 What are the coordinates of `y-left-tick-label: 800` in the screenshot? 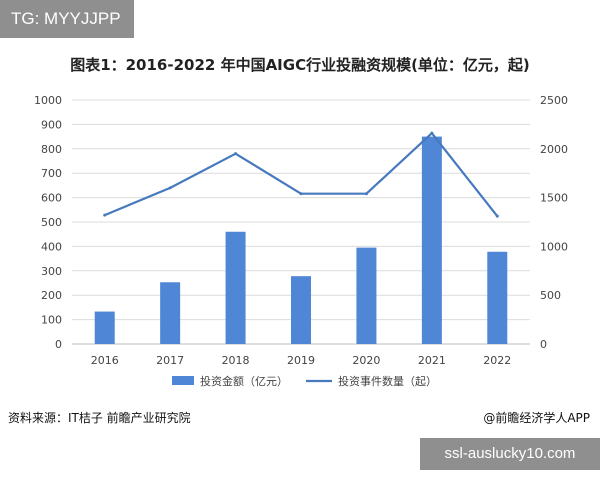 It's located at (51, 149).